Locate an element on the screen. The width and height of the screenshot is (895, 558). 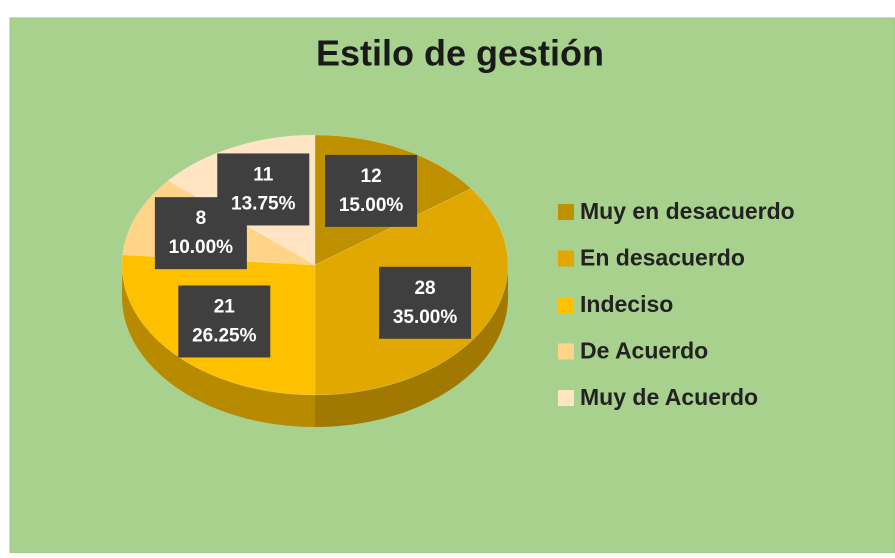
data-label-count: 12 is located at coordinates (371, 176).